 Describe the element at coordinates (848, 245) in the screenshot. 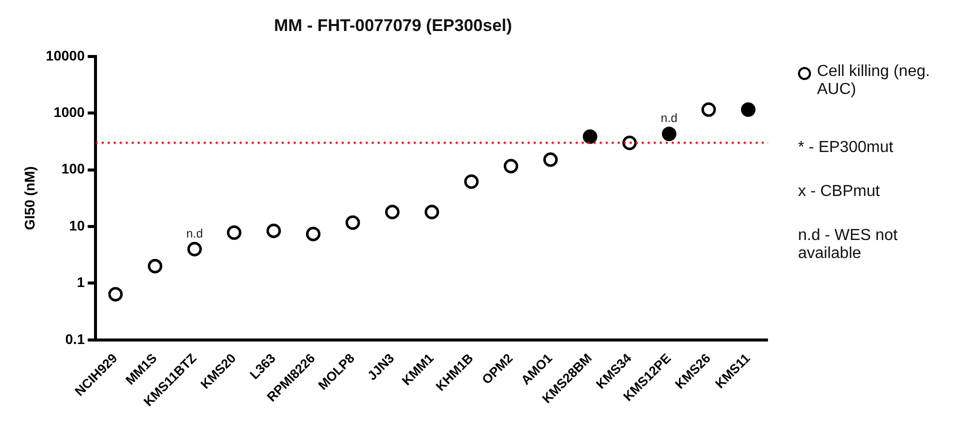

I see `text: n.d - WES not available` at that location.